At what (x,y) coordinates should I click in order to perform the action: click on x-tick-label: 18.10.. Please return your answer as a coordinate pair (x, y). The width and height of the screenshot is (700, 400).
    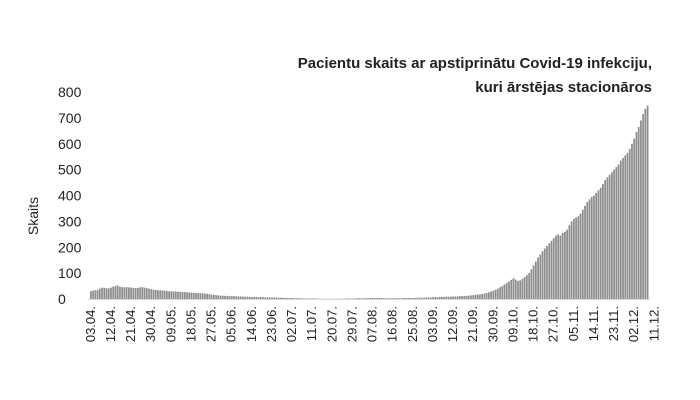
    Looking at the image, I should click on (533, 324).